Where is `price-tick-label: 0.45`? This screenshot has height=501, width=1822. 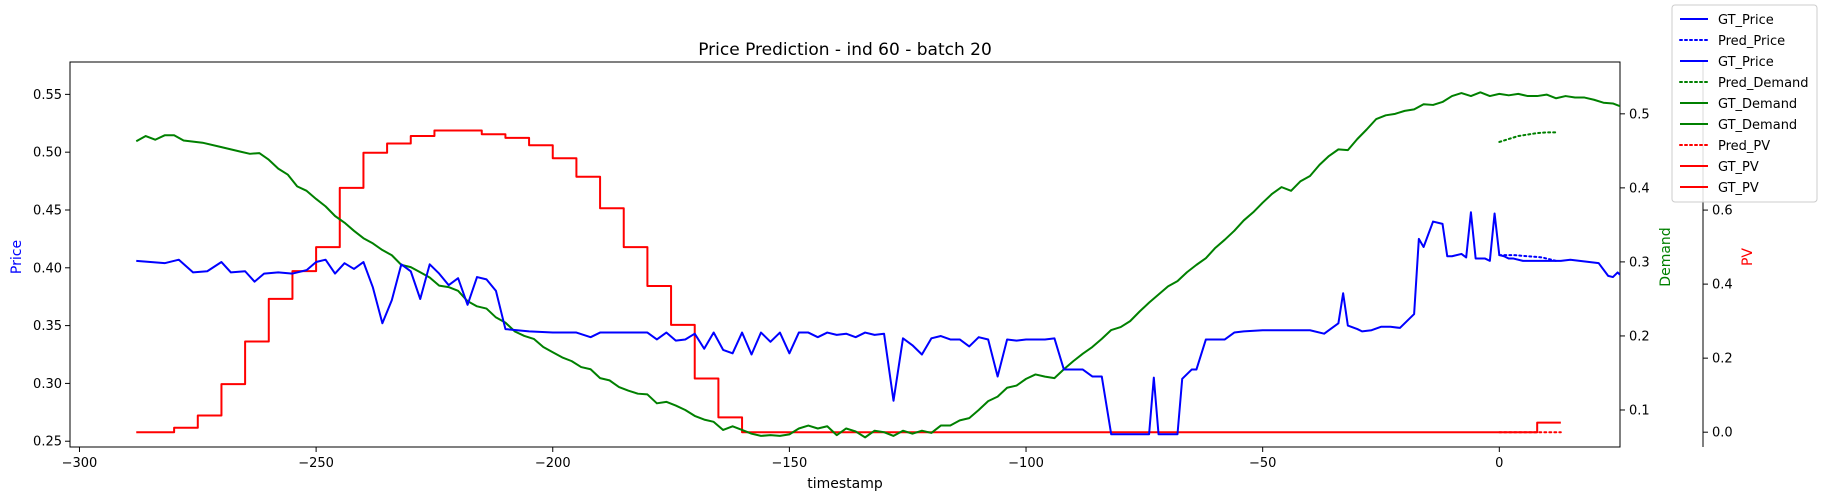
price-tick-label: 0.45 is located at coordinates (47, 210).